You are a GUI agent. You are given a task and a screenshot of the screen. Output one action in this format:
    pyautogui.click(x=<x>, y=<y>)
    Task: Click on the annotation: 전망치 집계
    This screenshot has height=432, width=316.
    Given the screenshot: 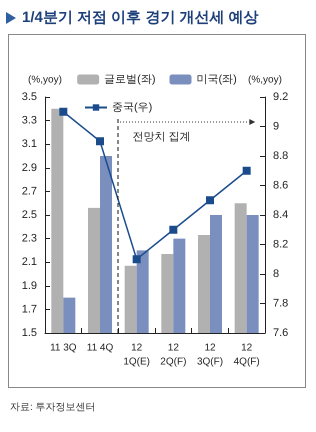 What is the action you would take?
    pyautogui.click(x=161, y=137)
    